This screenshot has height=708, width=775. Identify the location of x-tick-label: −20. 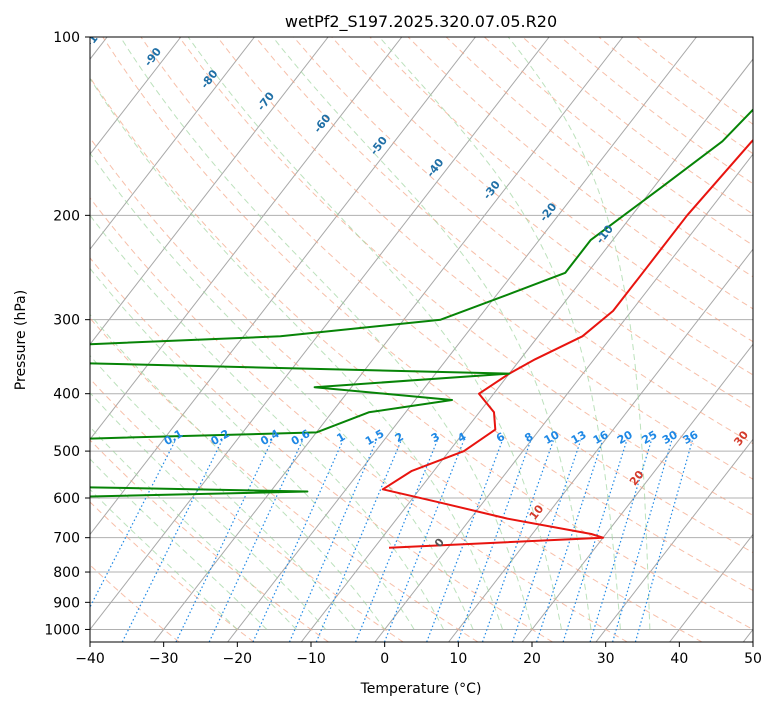
(238, 659).